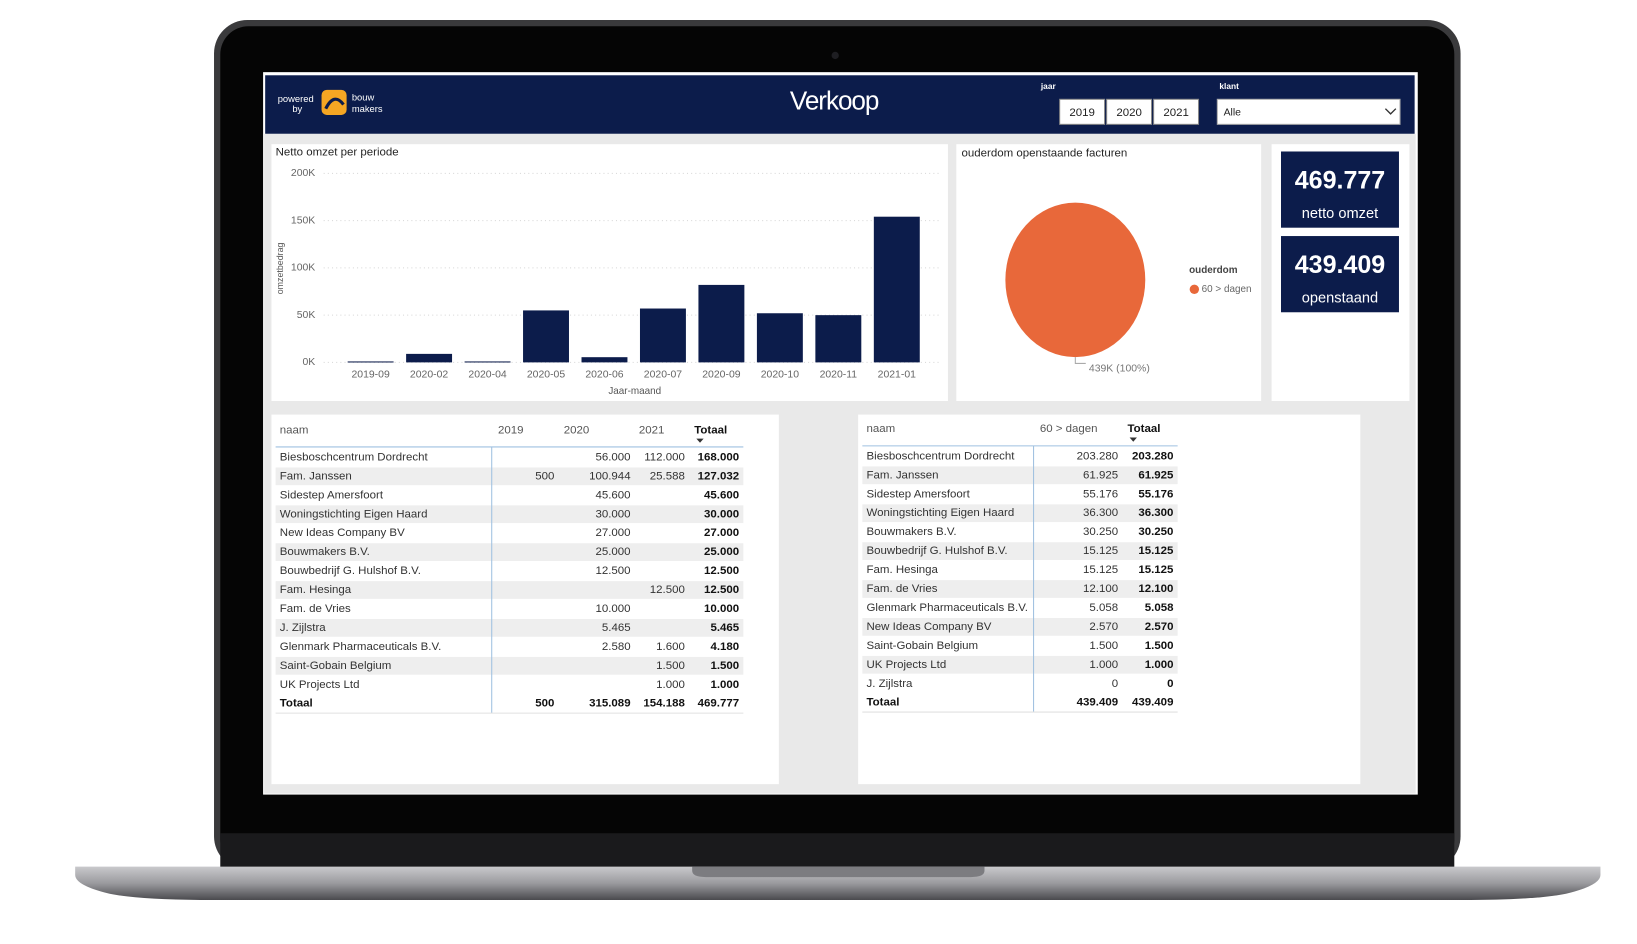  I want to click on chart-title: ouderdom openstaande facturen, so click(1045, 154).